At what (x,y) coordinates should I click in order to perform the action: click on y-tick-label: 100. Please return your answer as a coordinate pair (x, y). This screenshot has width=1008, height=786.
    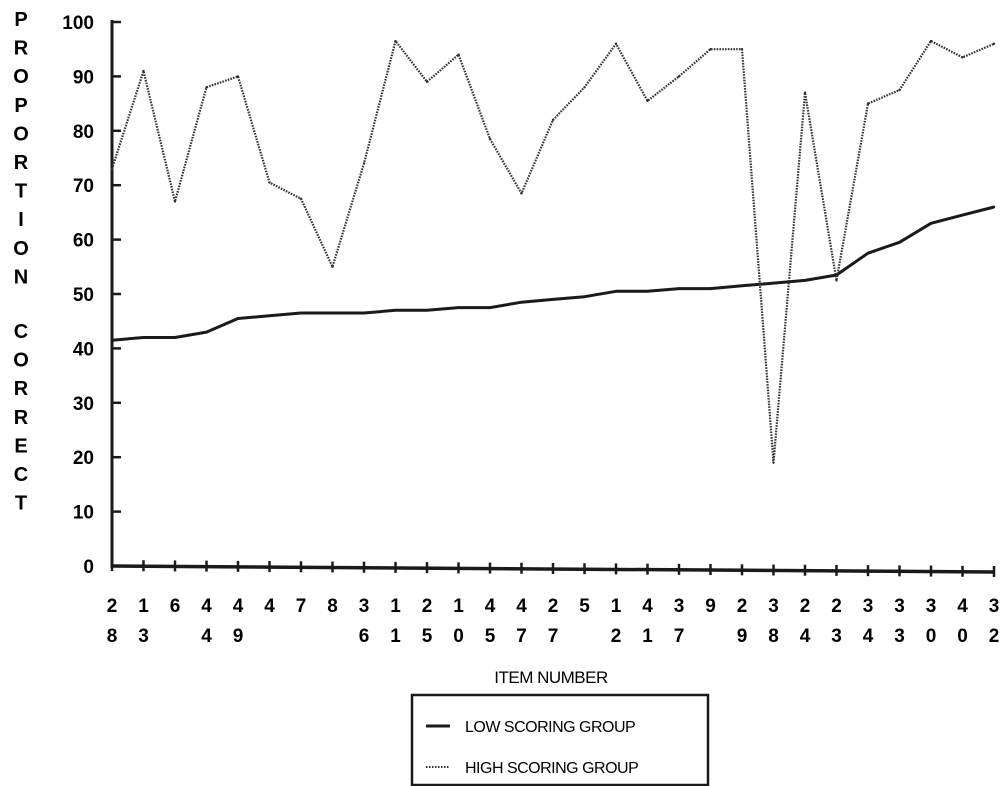
    Looking at the image, I should click on (78, 23).